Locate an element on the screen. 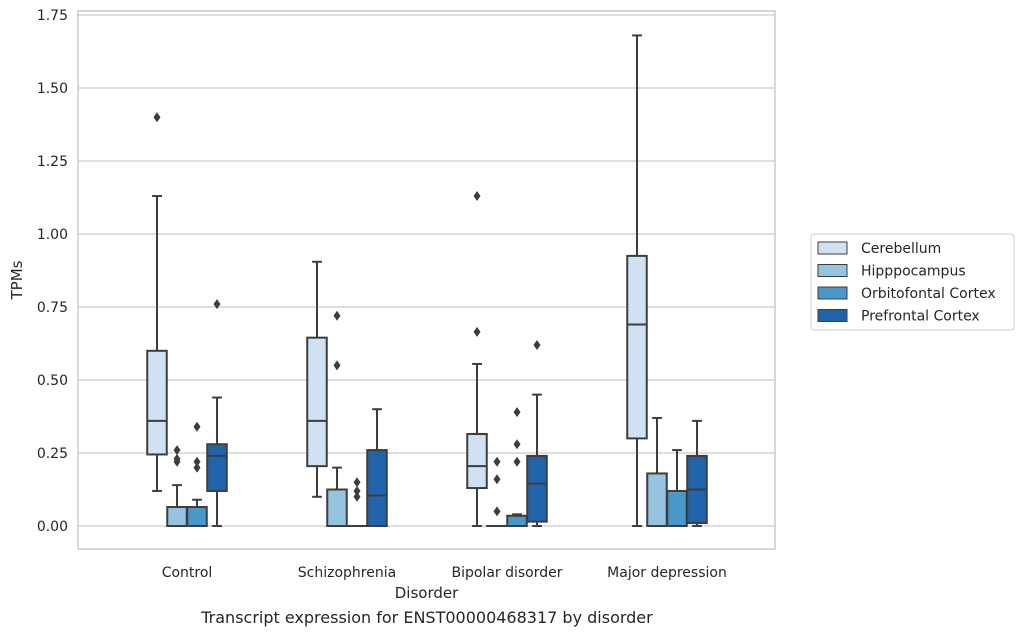  y-tick-label: 0.50 is located at coordinates (52, 381).